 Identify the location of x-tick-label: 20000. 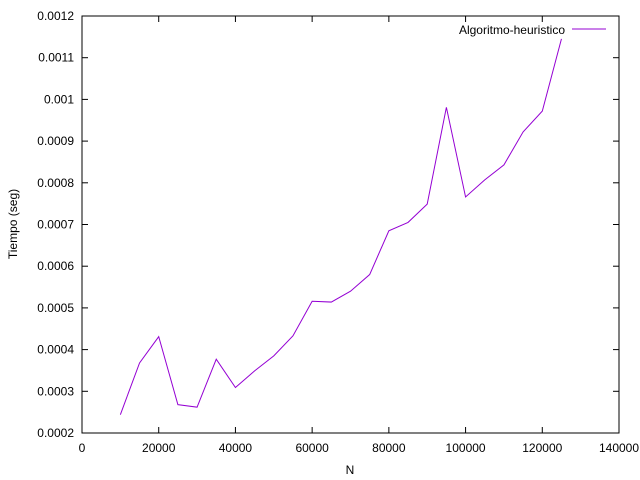
(159, 448).